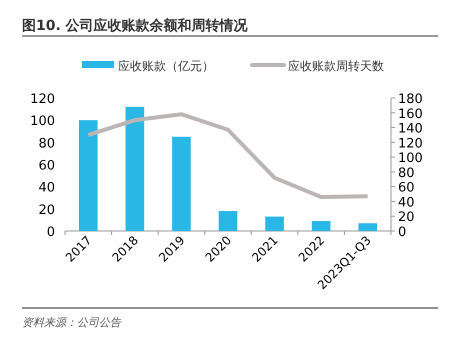 Image resolution: width=459 pixels, height=344 pixels. I want to click on y-tick-label: 60, so click(46, 166).